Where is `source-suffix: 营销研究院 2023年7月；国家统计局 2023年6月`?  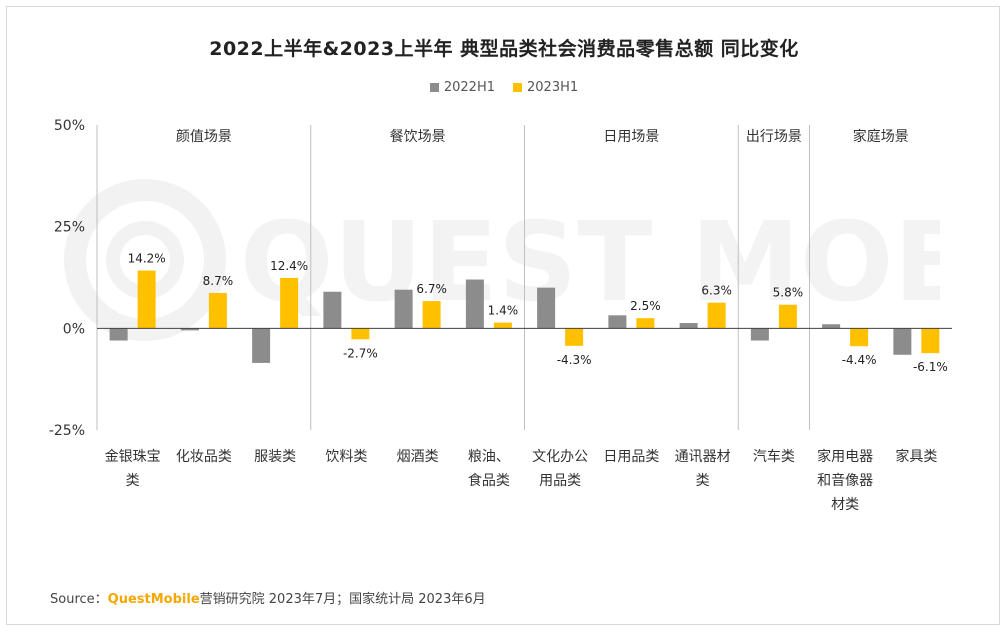 source-suffix: 营销研究院 2023年7月；国家统计局 2023年6月 is located at coordinates (342, 599).